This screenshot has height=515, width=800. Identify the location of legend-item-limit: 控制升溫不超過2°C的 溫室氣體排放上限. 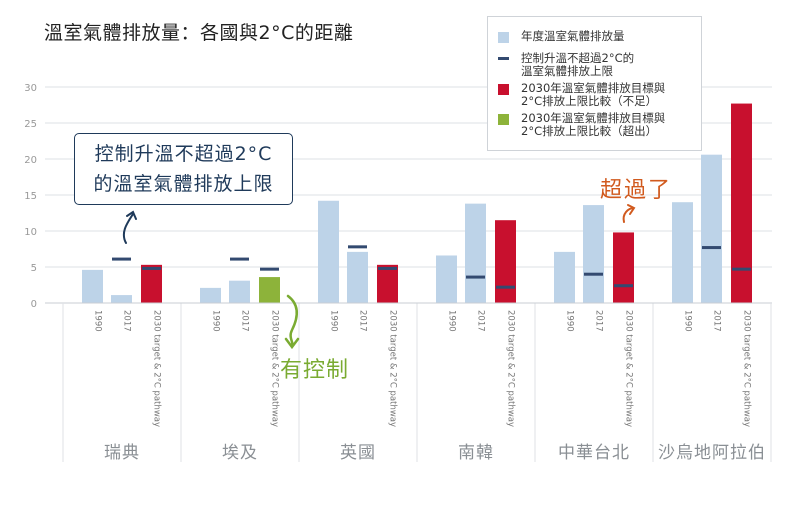
(566, 65).